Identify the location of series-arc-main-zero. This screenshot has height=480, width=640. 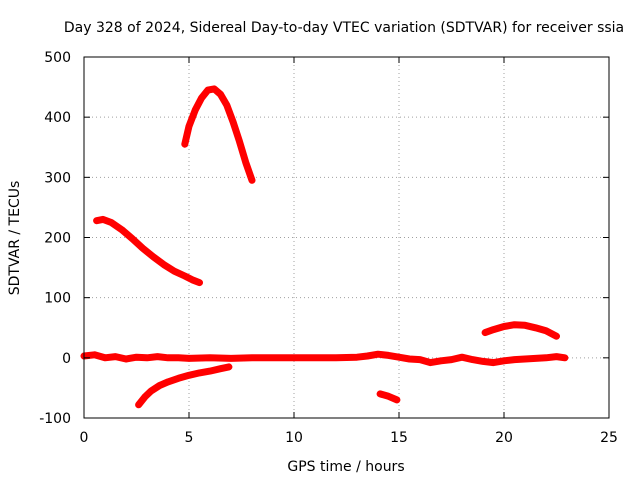
(324, 358).